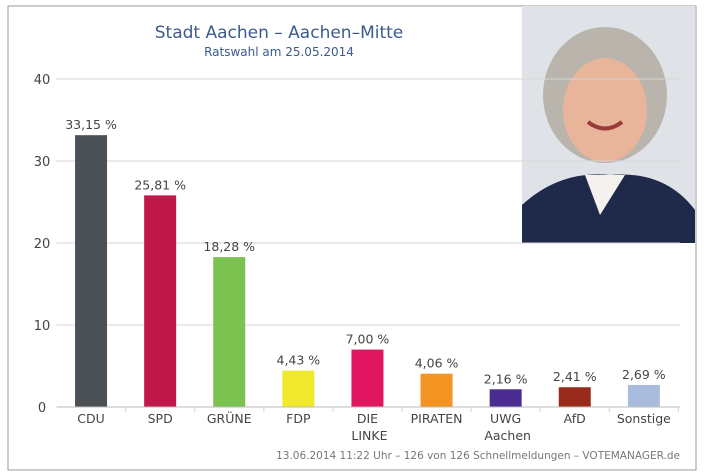 The image size is (704, 473). Describe the element at coordinates (368, 339) in the screenshot. I see `value-label: 7,00 %` at that location.